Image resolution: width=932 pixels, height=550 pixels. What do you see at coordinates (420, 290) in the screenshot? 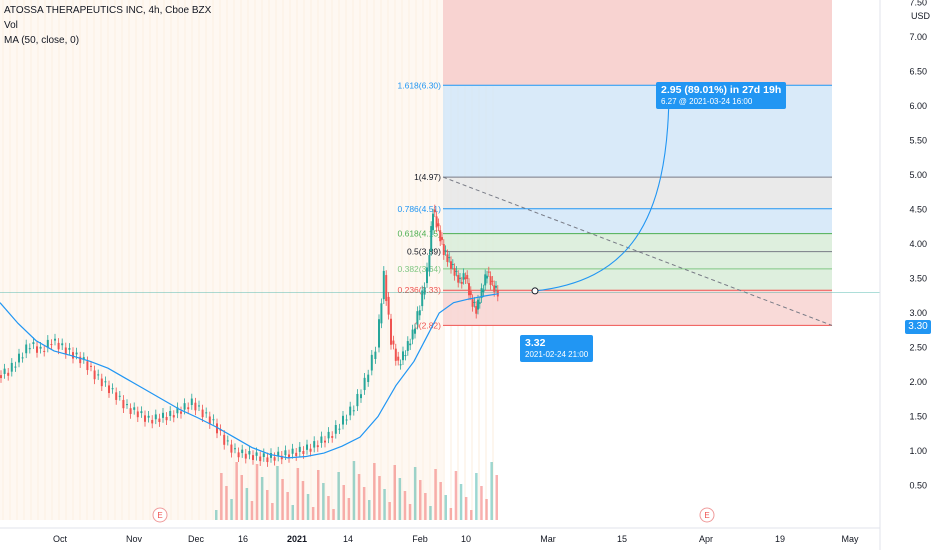
I see `fib-level-label: 0.236(3.33)` at bounding box center [420, 290].